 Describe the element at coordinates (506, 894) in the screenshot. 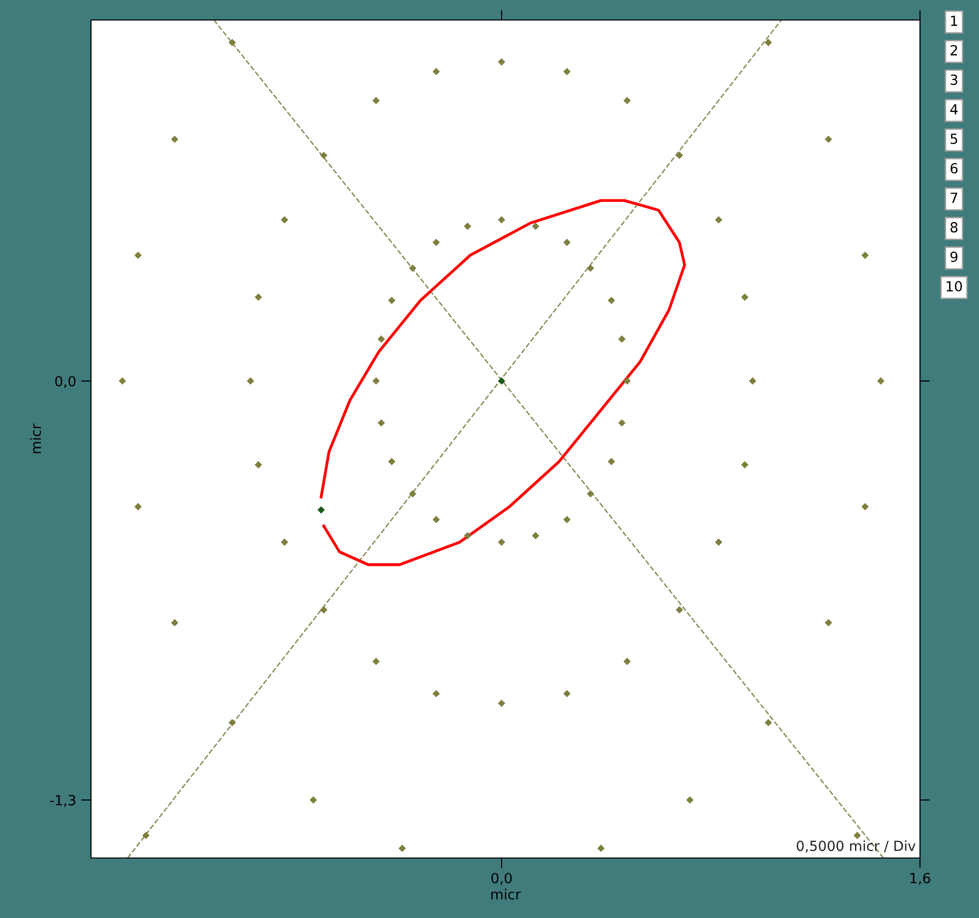

I see `x-axis-title: micr` at that location.